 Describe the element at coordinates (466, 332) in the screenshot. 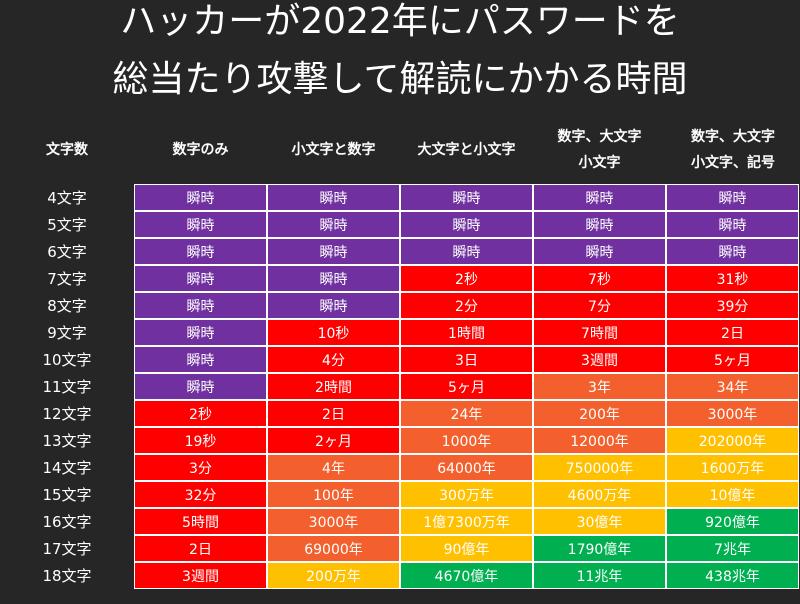

I see `table-cell: 1時間` at that location.